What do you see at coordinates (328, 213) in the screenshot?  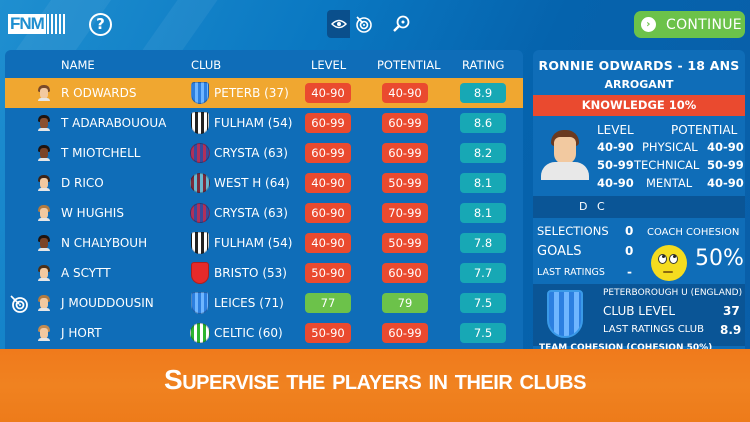 I see `level-badge: 60-90` at bounding box center [328, 213].